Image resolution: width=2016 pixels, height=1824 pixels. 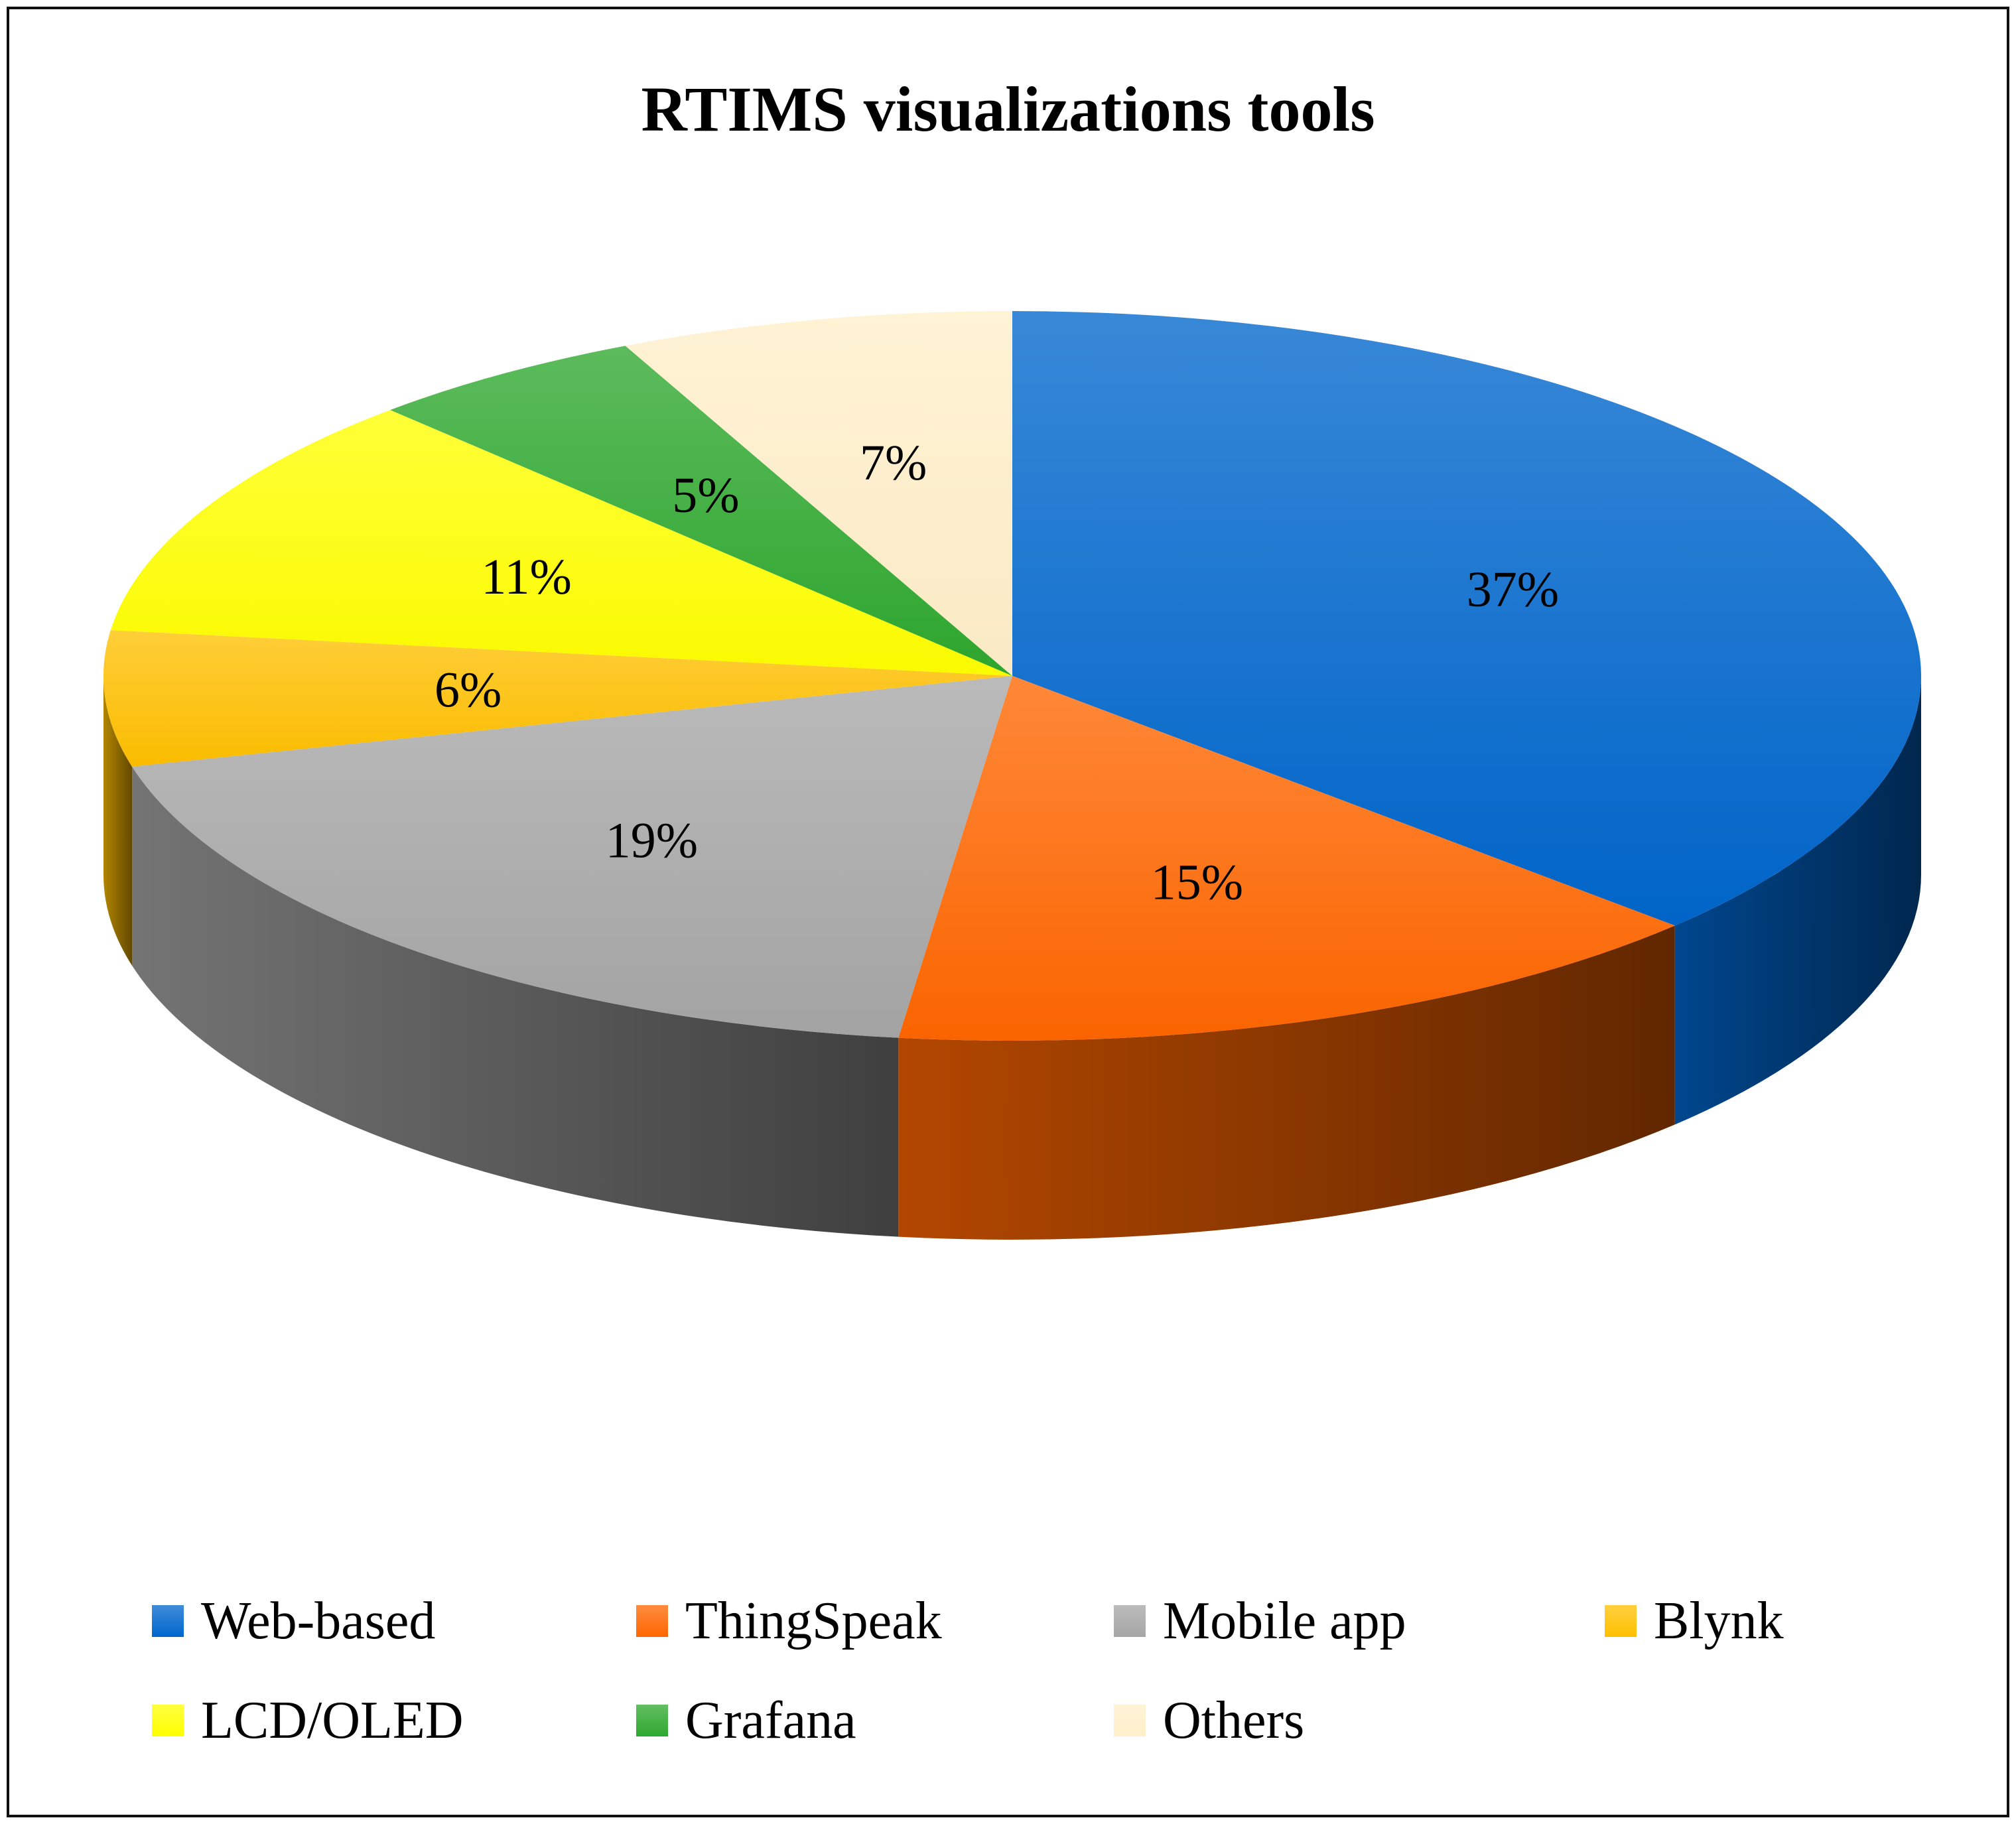 I want to click on legend-item-blynk: Blynk, so click(x=1694, y=1621).